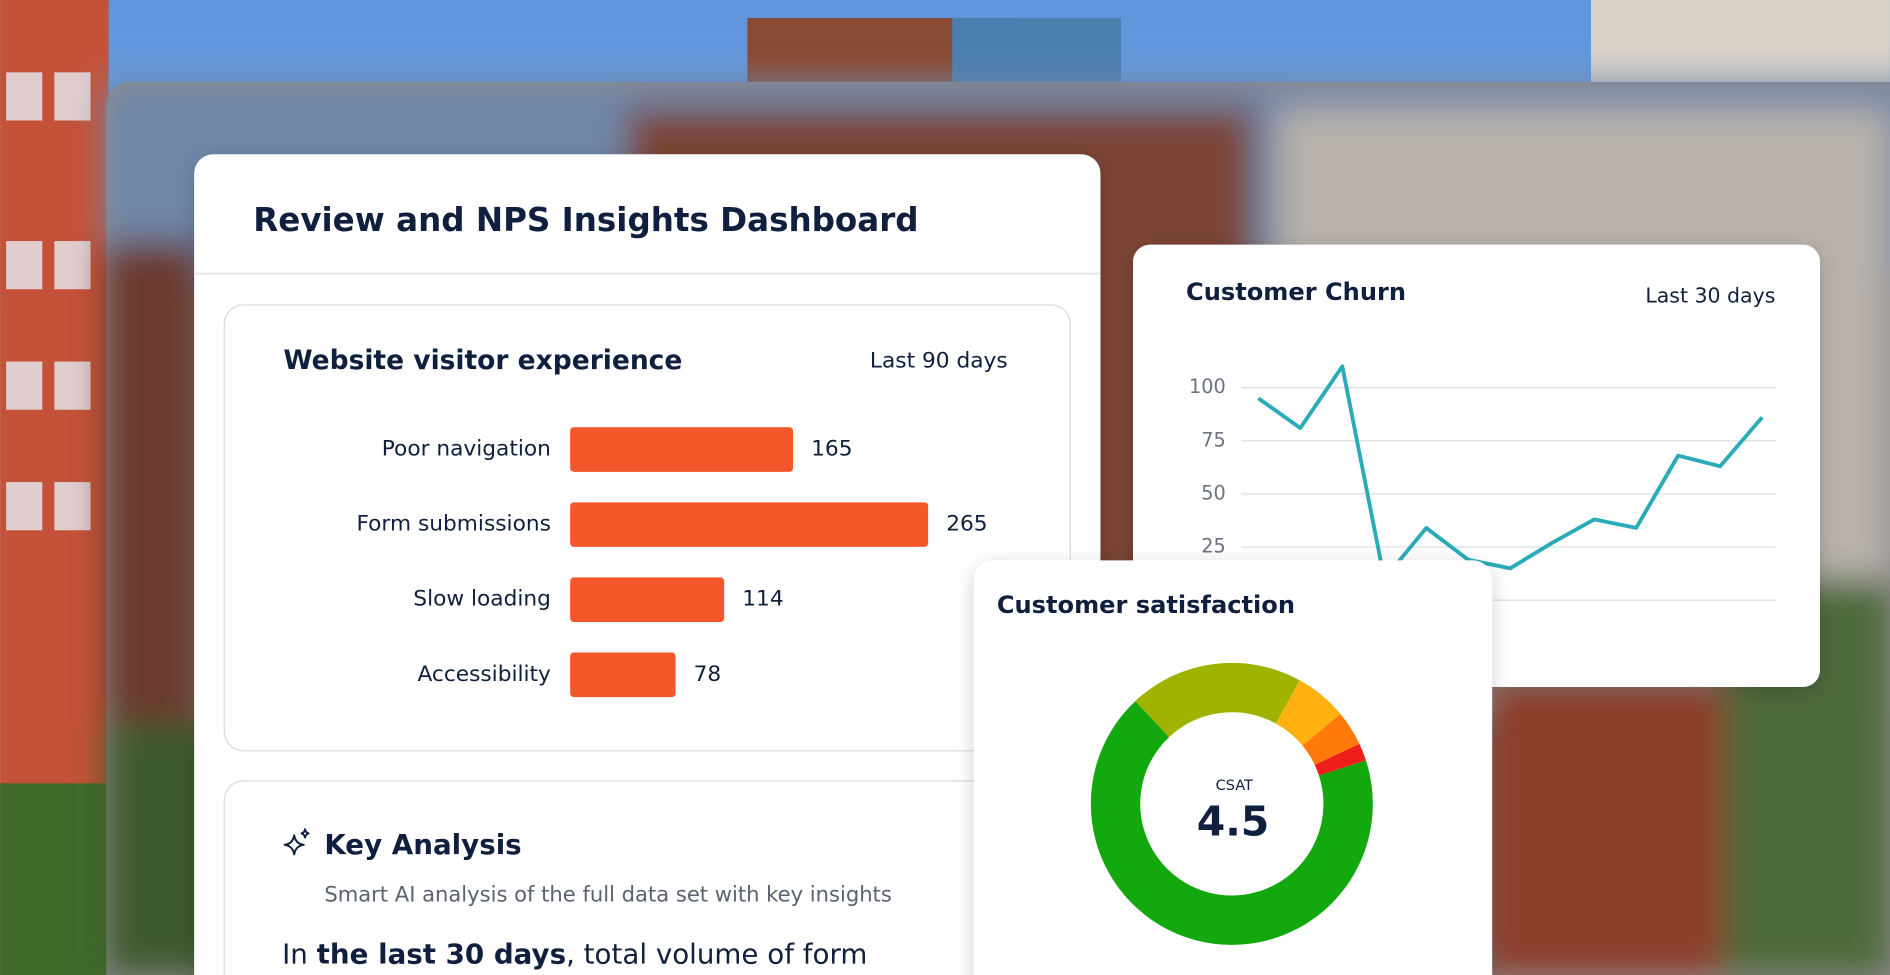  Describe the element at coordinates (1213, 546) in the screenshot. I see `y-tick-label: 25` at that location.